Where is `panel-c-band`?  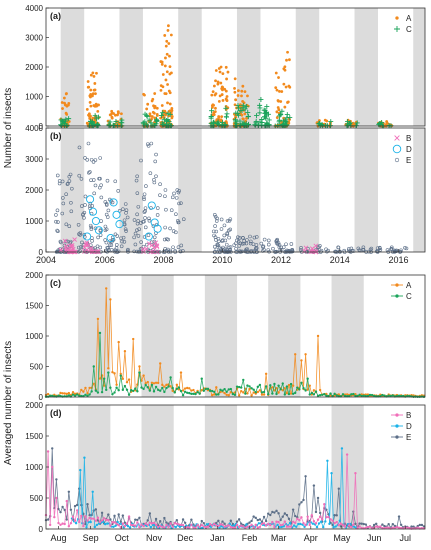 panel-c-band is located at coordinates (347, 336).